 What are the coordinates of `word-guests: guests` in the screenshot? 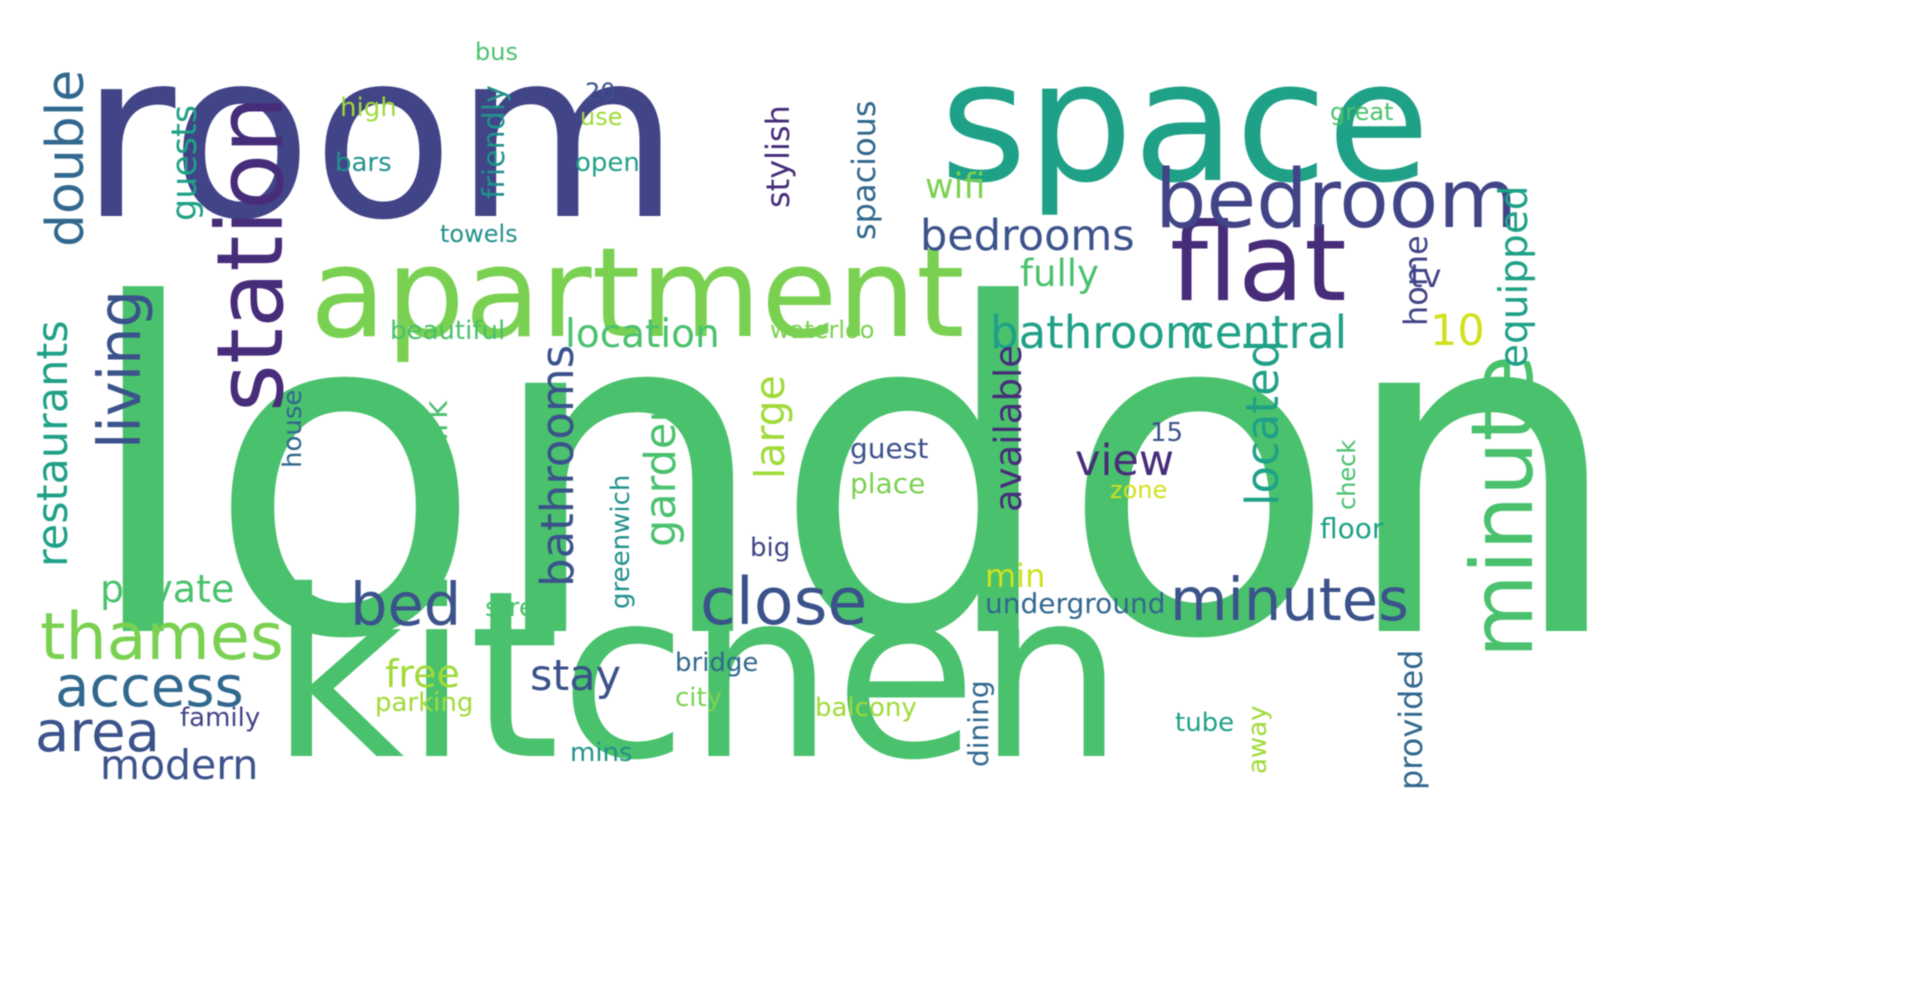 It's located at (185, 163).